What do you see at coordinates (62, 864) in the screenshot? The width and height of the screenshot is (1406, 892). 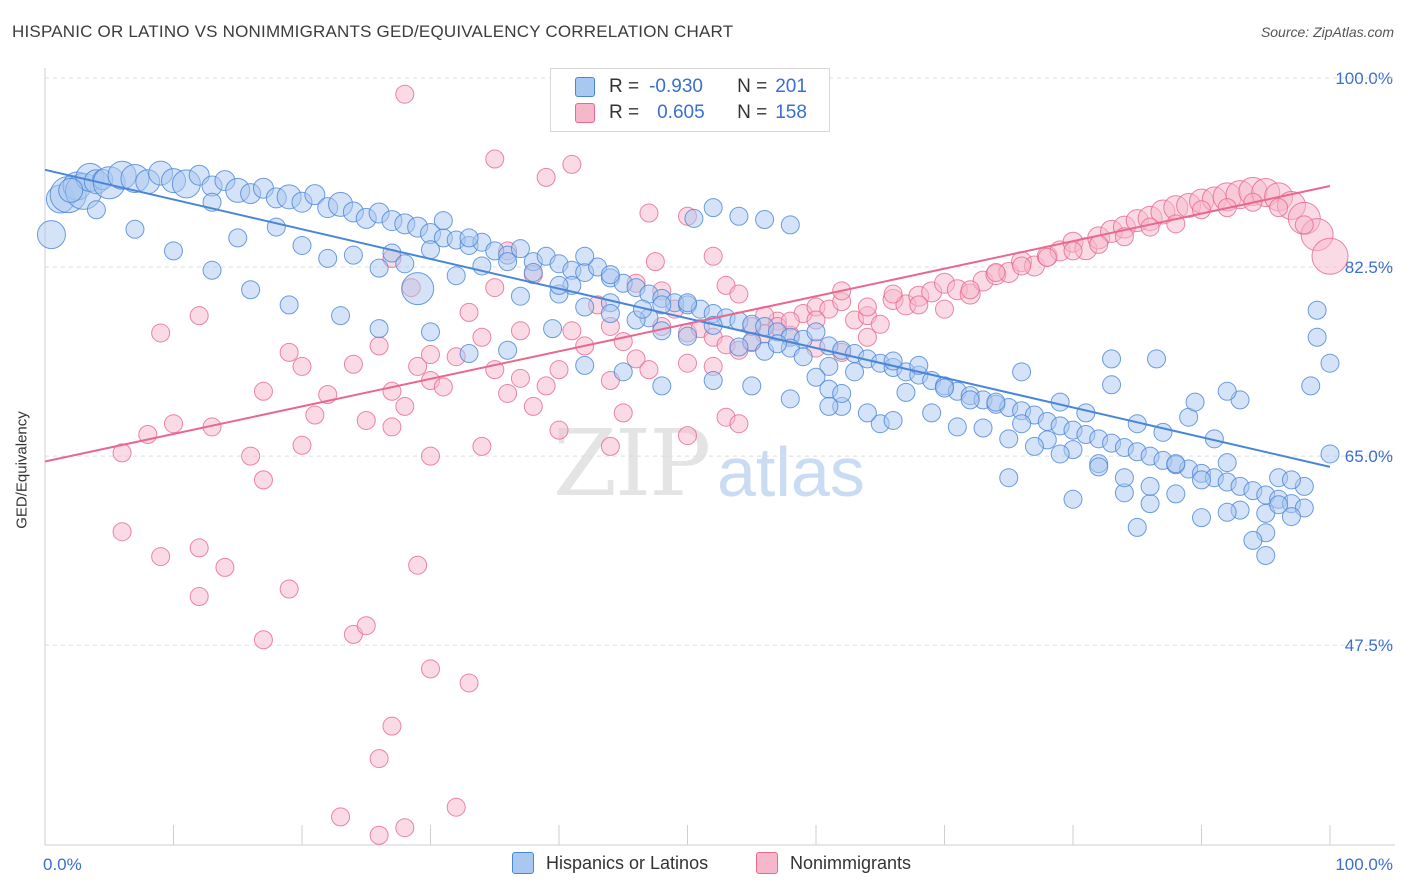 I see `x-tick-label-min: 0.0%` at bounding box center [62, 864].